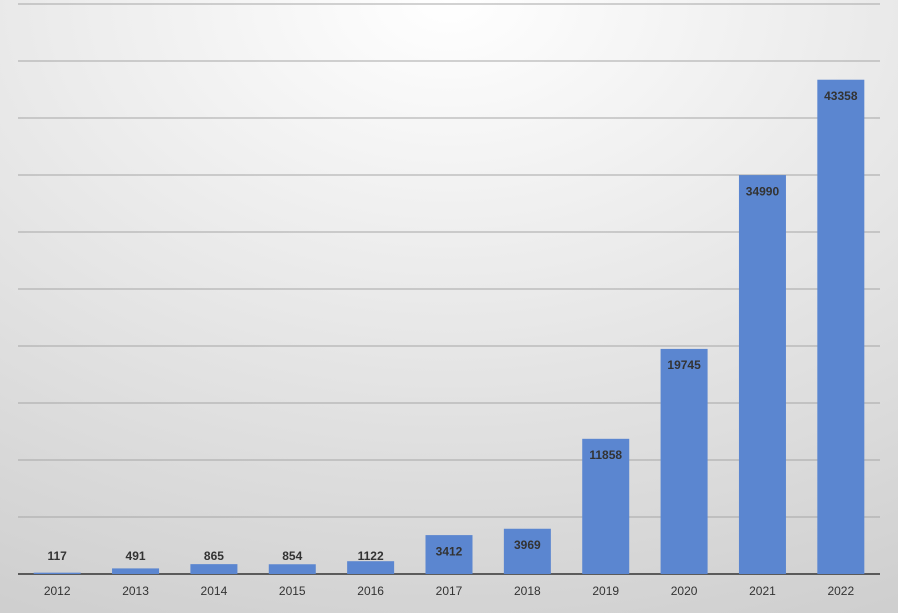  I want to click on x-tick-label: 2020, so click(684, 591).